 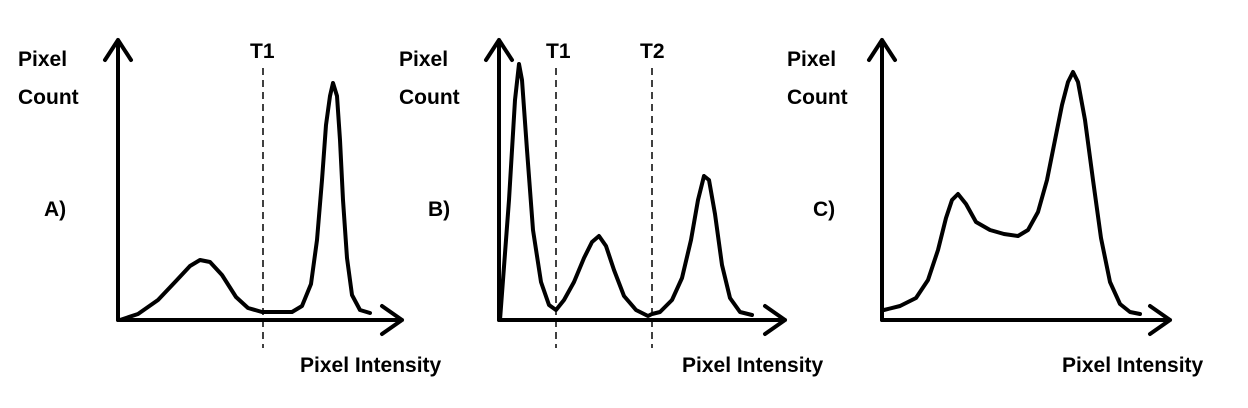 What do you see at coordinates (642, 320) in the screenshot?
I see `panel-b-x-axis` at bounding box center [642, 320].